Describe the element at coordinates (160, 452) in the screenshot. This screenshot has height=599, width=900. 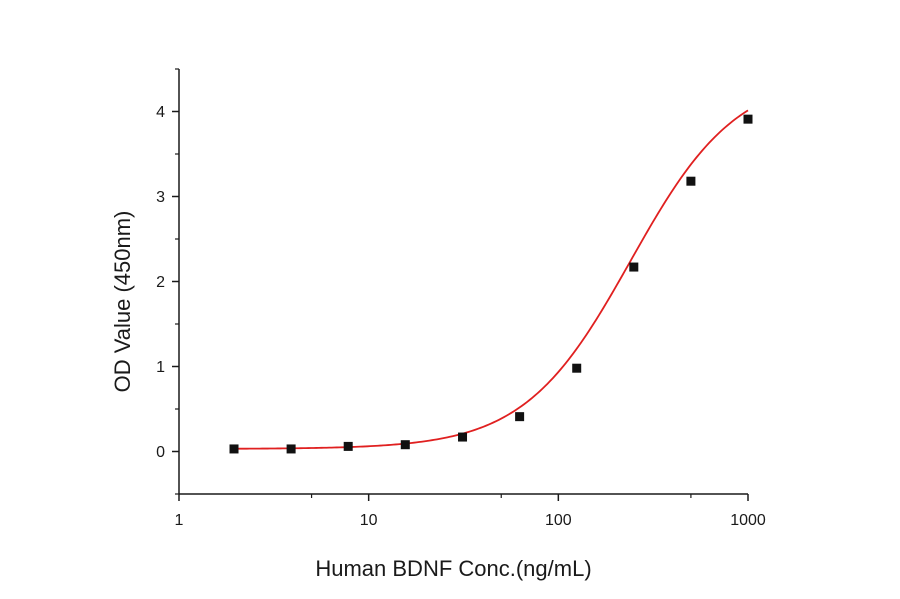
I see `y-tick-label: 0` at that location.